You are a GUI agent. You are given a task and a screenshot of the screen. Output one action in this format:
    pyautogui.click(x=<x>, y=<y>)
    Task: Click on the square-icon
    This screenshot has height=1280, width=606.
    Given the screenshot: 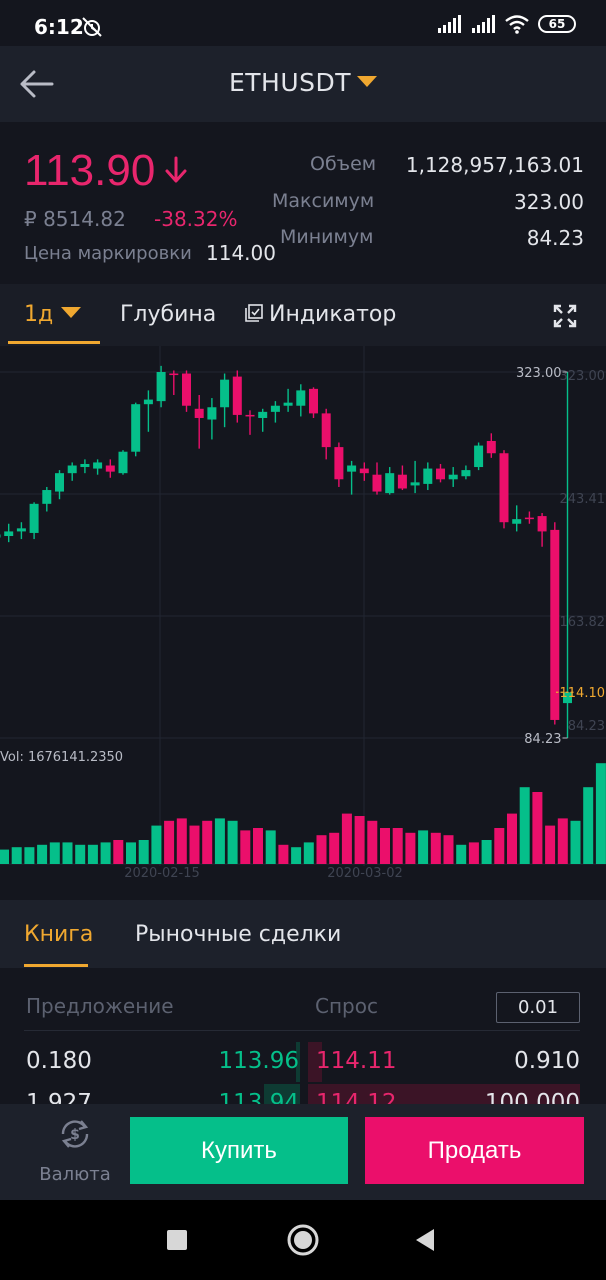 What is the action you would take?
    pyautogui.click(x=177, y=1240)
    